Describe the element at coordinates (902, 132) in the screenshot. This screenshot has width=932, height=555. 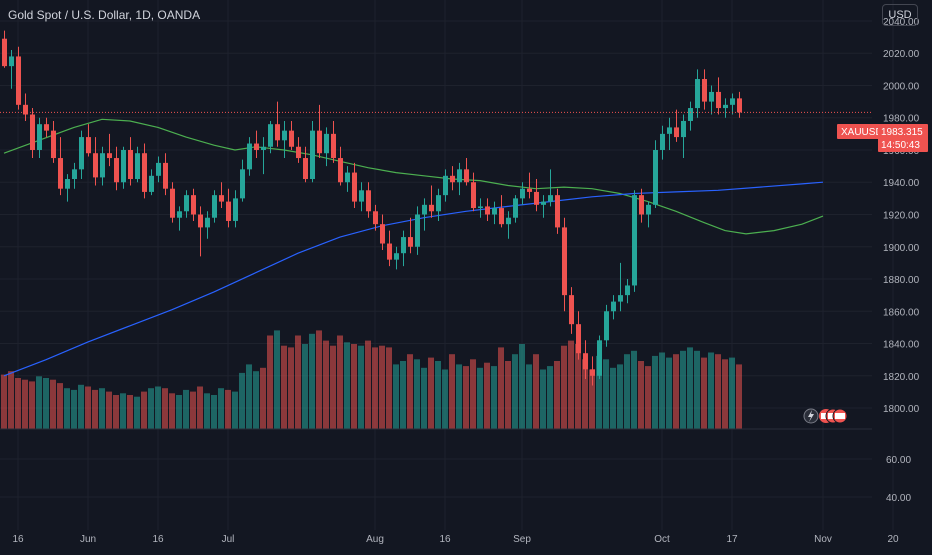
I see `last-price-value: 1983.315` at that location.